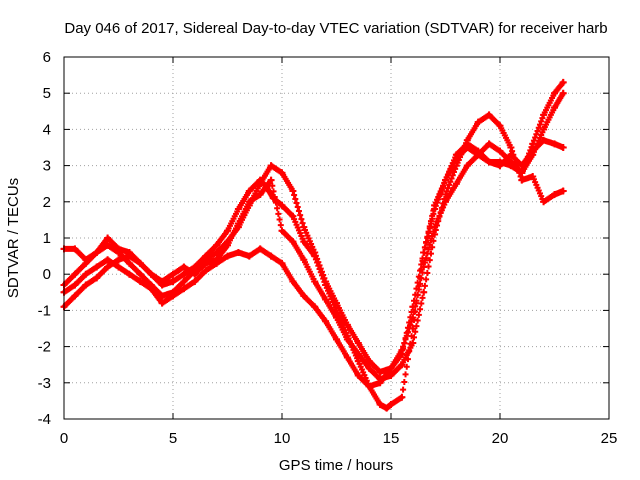 Image resolution: width=640 pixels, height=480 pixels. What do you see at coordinates (500, 438) in the screenshot?
I see `x-tick-label: 20` at bounding box center [500, 438].